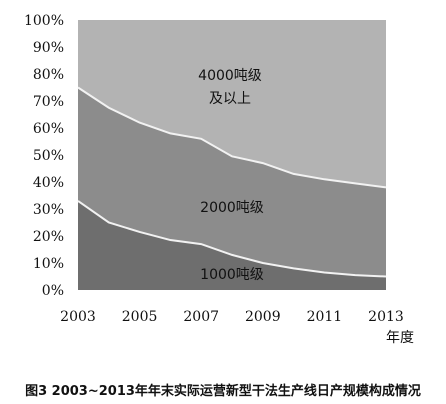  I want to click on y-tick-label: 100%, so click(44, 21).